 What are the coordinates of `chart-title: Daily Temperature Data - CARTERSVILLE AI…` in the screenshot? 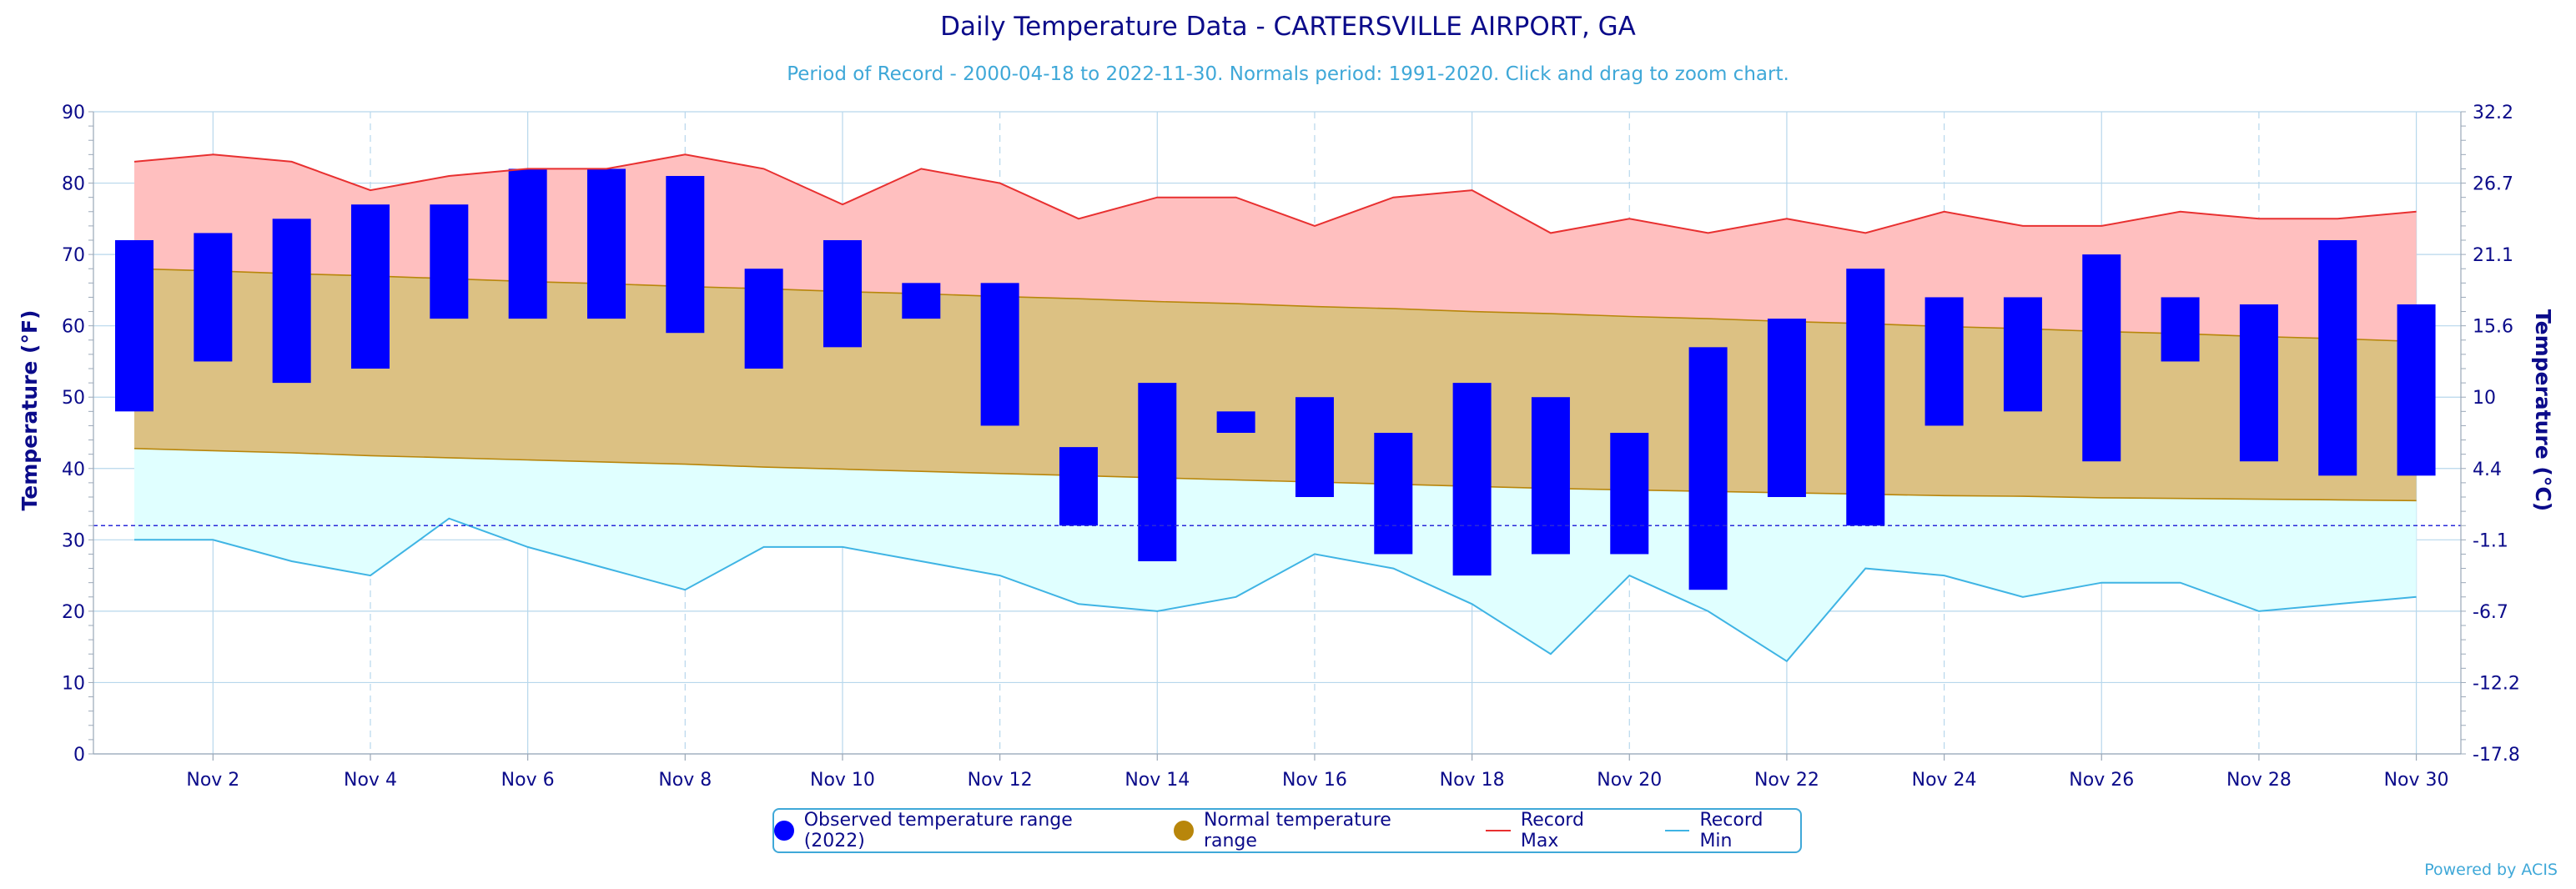 It's located at (1288, 27).